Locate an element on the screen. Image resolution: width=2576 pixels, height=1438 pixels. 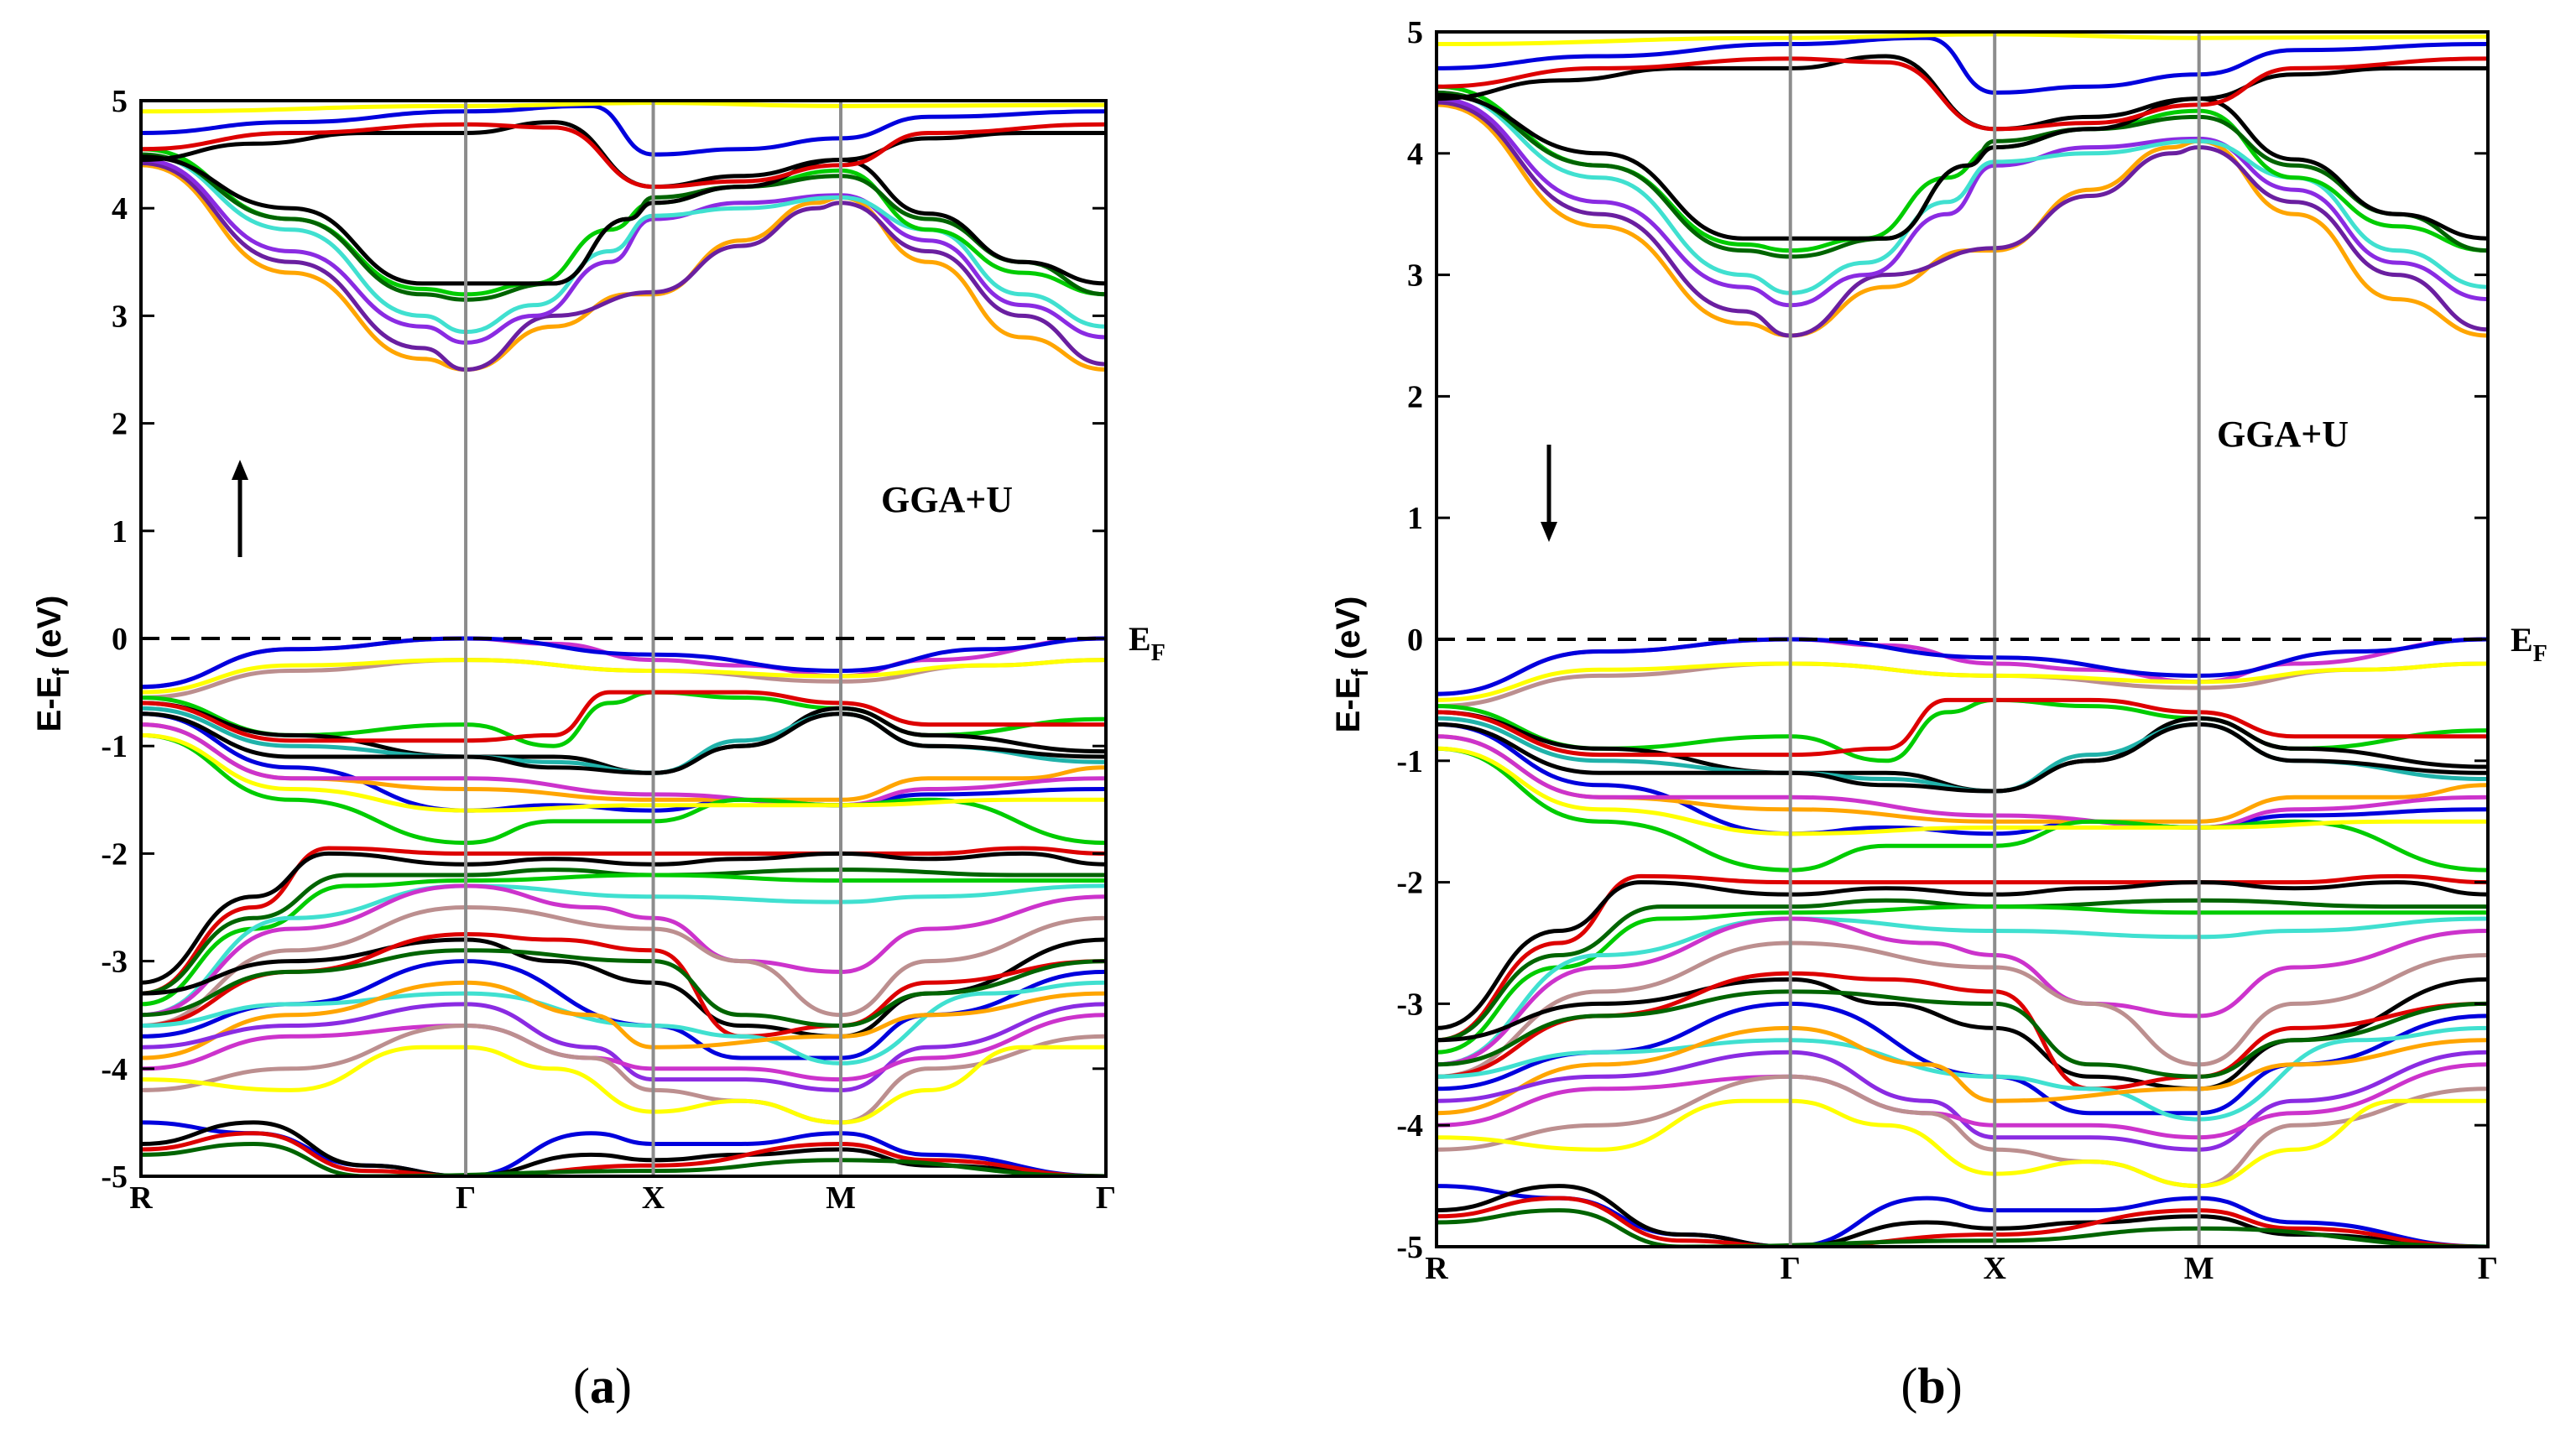
y-tick-label: 0 is located at coordinates (1415, 640).